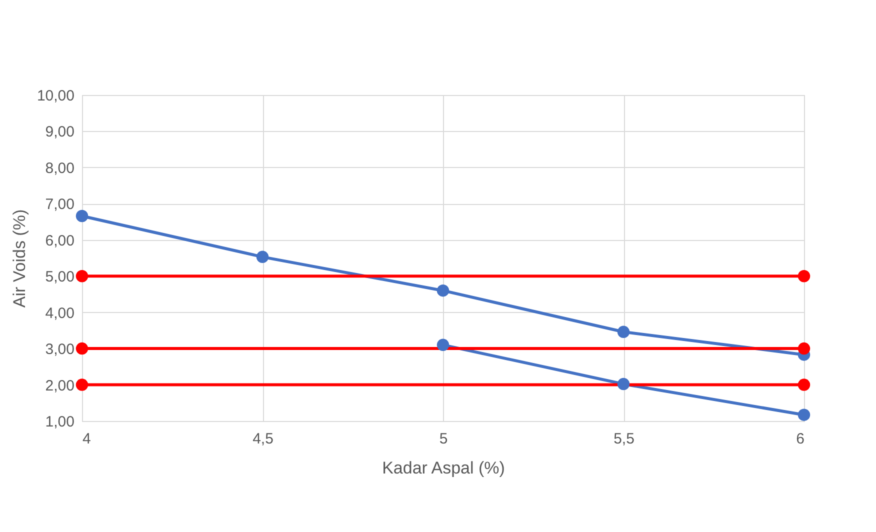 Image resolution: width=876 pixels, height=532 pixels. What do you see at coordinates (59, 168) in the screenshot?
I see `y-tick-label: 8,00` at bounding box center [59, 168].